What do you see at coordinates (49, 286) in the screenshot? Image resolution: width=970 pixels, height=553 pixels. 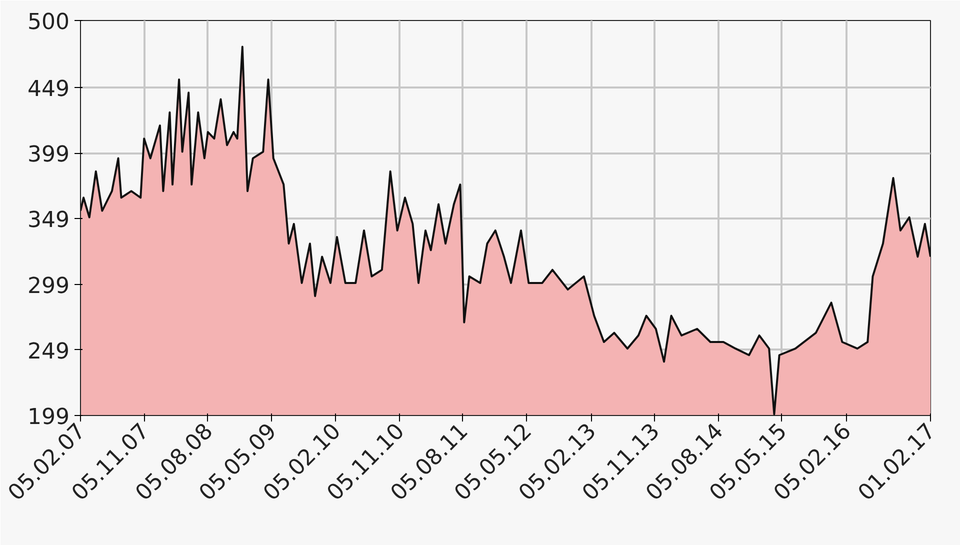 I see `y-tick-label: 299` at bounding box center [49, 286].